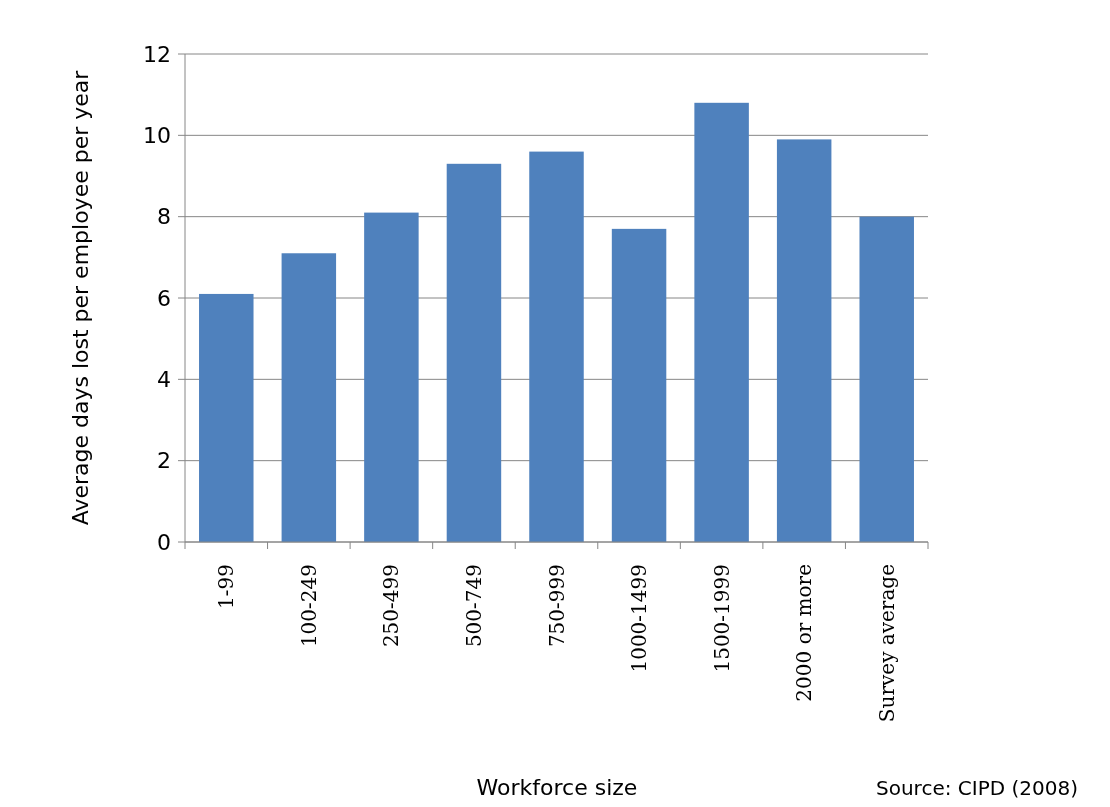  I want to click on x-axis-title: Workforce size, so click(557, 787).